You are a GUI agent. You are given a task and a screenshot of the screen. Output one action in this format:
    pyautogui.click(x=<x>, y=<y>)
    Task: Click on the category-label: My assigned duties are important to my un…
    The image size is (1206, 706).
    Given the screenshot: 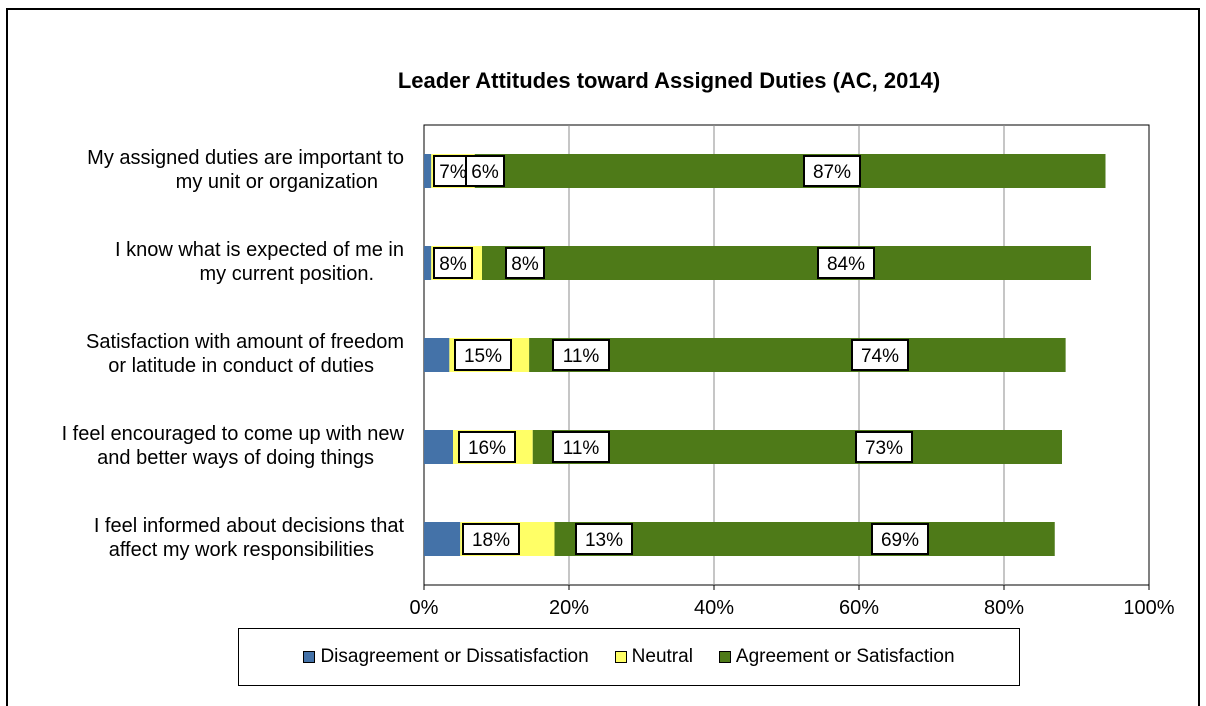 What is the action you would take?
    pyautogui.click(x=245, y=170)
    